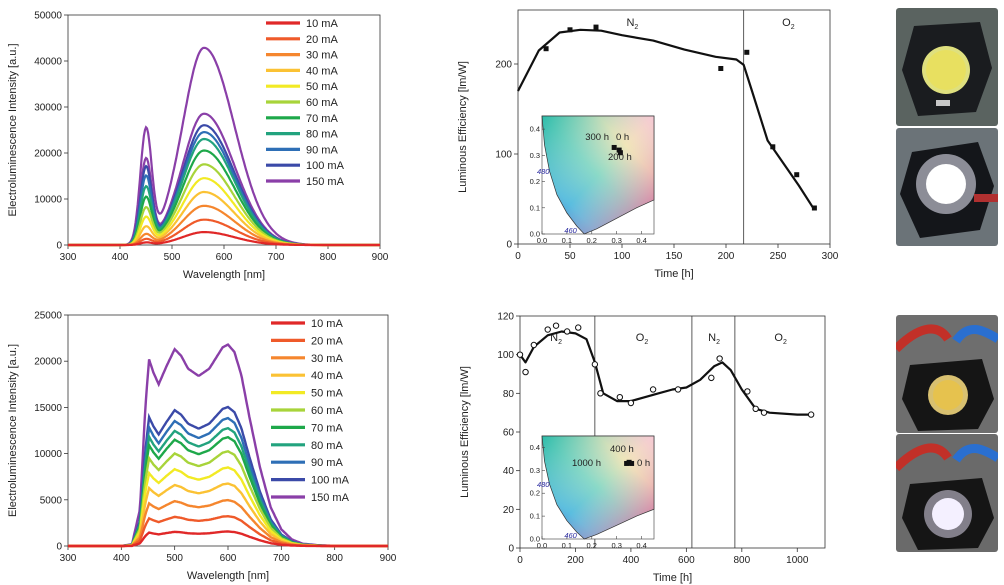  I want to click on y-axis-label: Electroluminescence Intensity [a.u.], so click(13, 430).